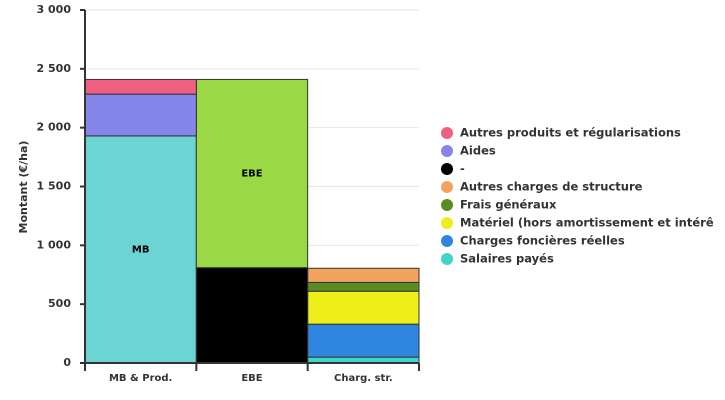 This screenshot has height=400, width=725. What do you see at coordinates (587, 223) in the screenshot?
I see `legend-label: Matériel (hors amortissement et intérê` at bounding box center [587, 223].